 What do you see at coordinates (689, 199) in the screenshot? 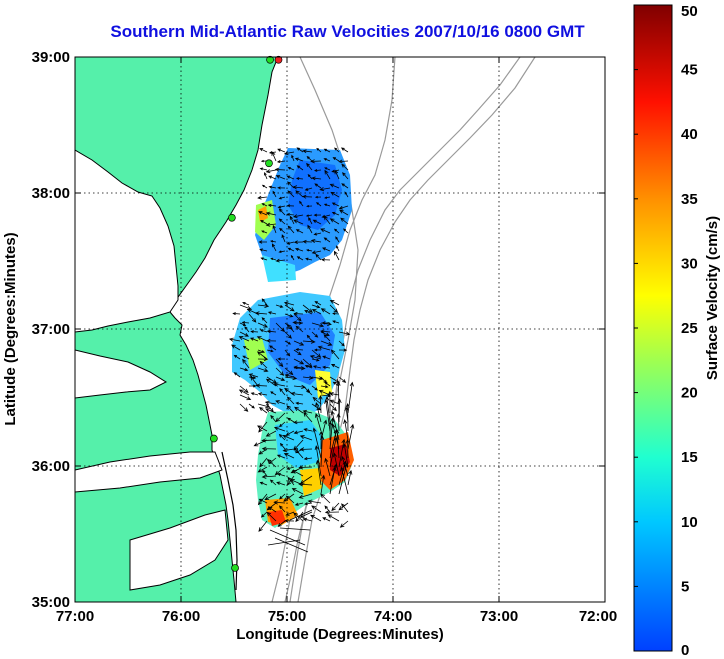
I see `colorbar-tick-label: 35` at bounding box center [689, 199].